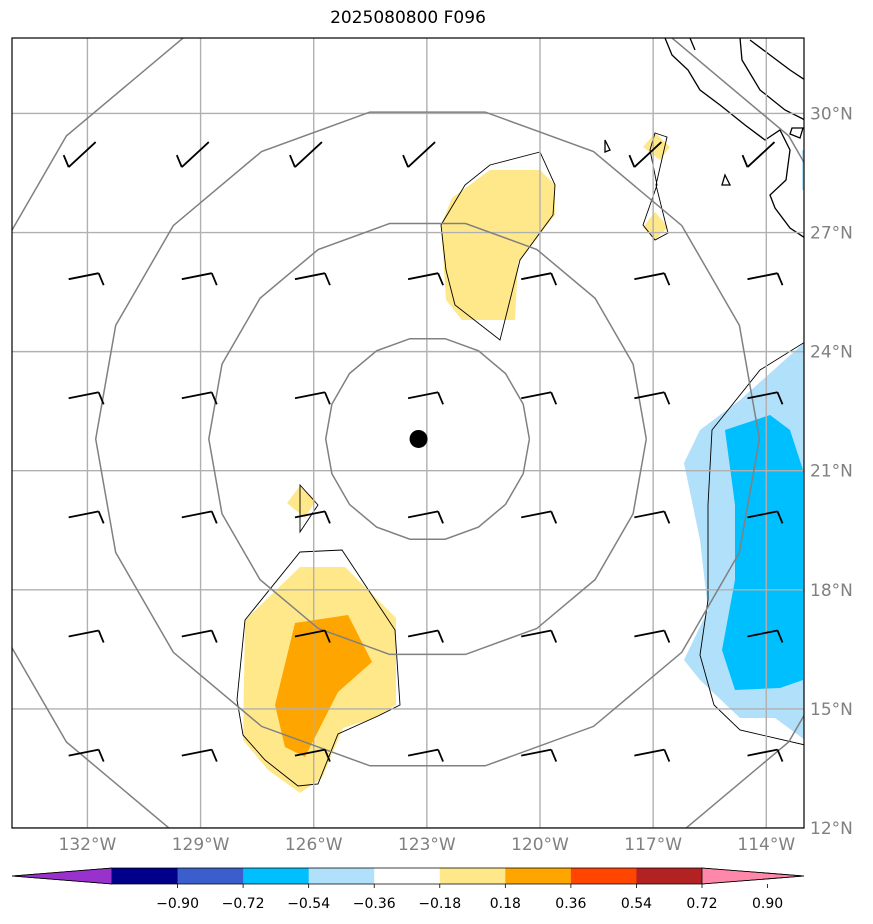  I want to click on latitude-label: 27°N, so click(831, 234).